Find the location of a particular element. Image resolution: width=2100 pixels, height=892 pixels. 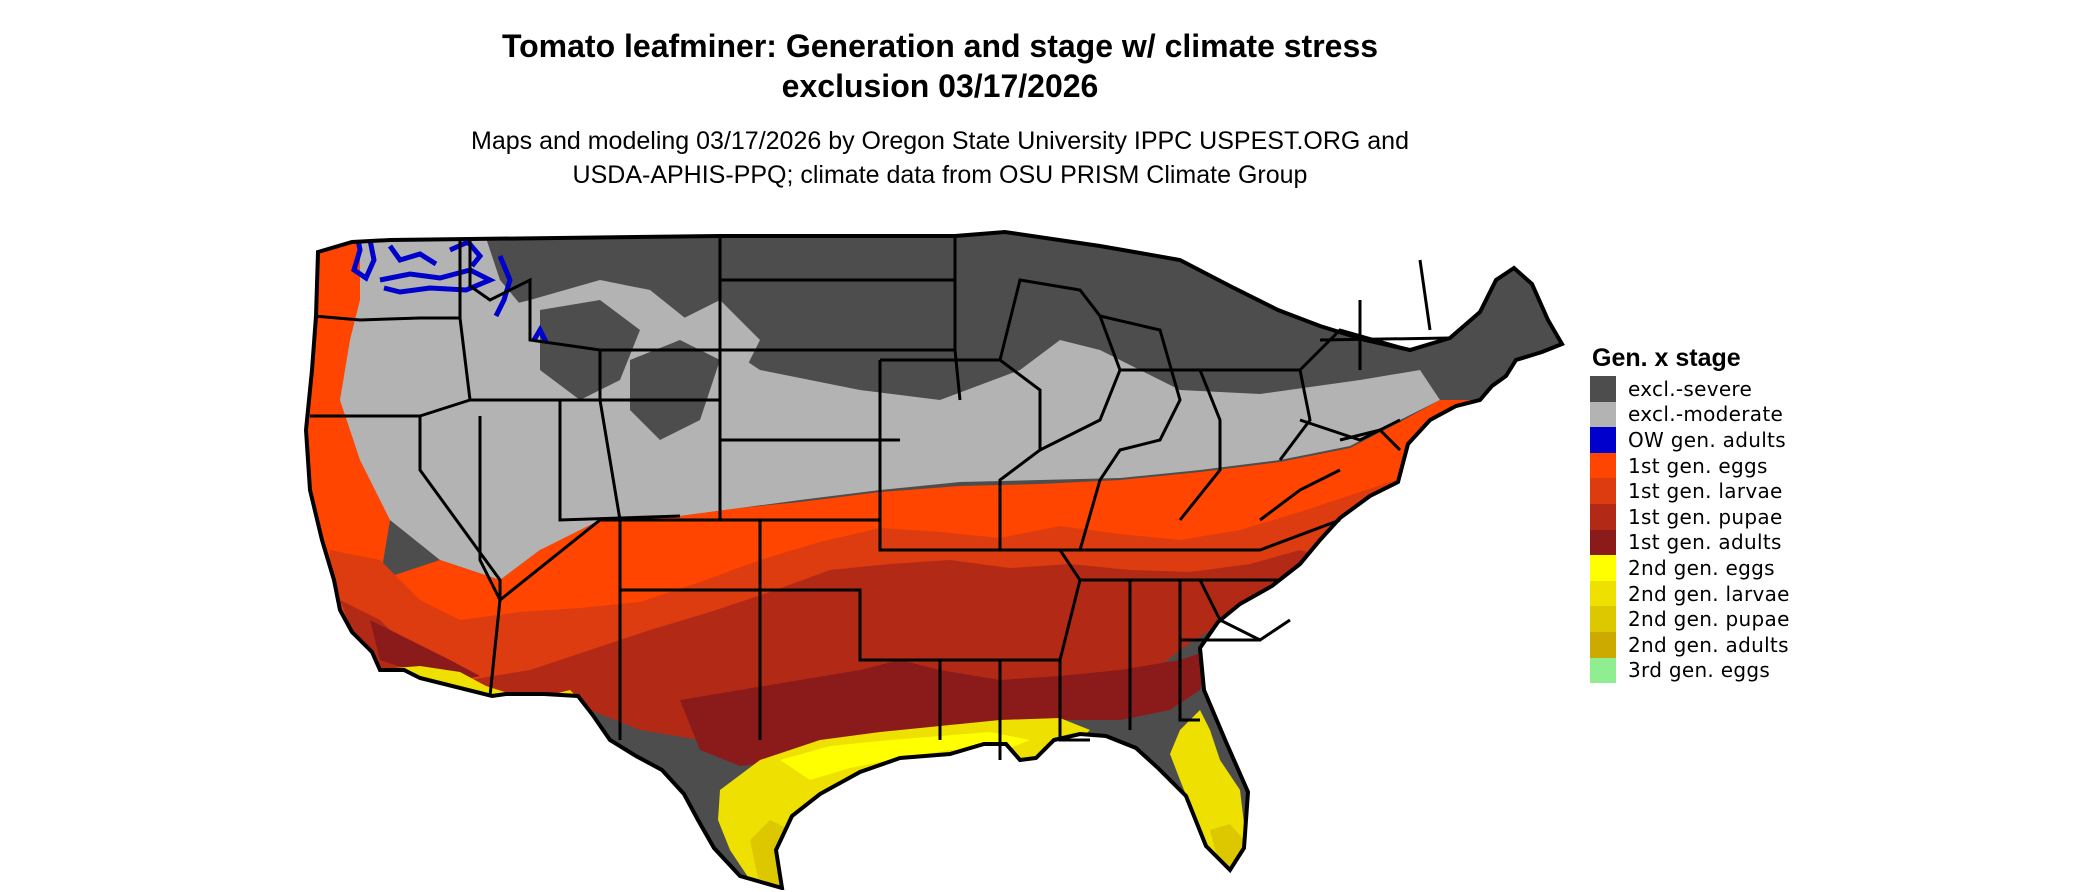

legend-label: excl.-severe is located at coordinates (1690, 388).